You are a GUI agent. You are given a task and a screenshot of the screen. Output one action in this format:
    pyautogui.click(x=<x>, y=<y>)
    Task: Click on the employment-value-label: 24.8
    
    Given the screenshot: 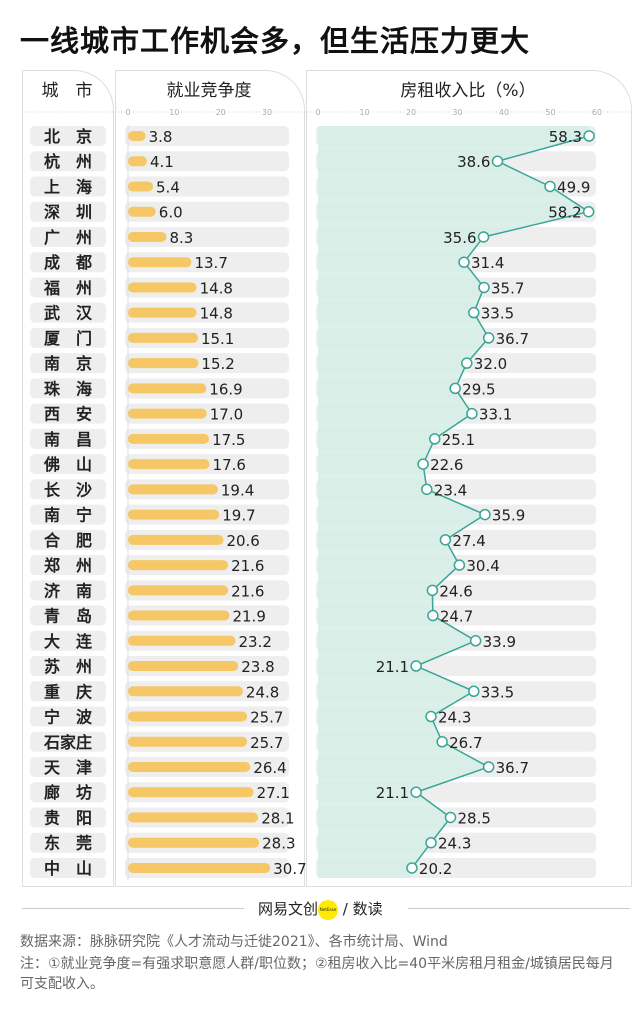 What is the action you would take?
    pyautogui.click(x=262, y=692)
    